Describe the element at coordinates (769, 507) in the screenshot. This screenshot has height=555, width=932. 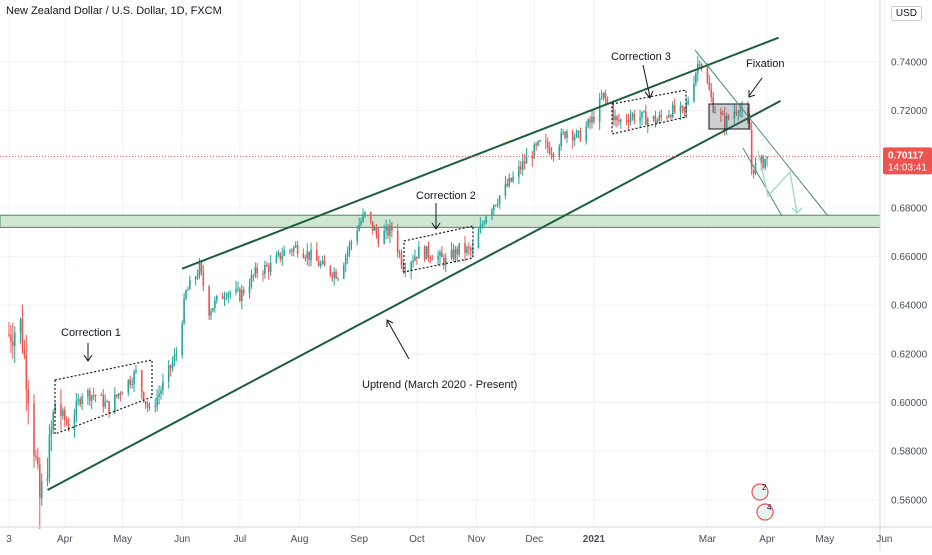
I see `event-badge-count: 4` at that location.